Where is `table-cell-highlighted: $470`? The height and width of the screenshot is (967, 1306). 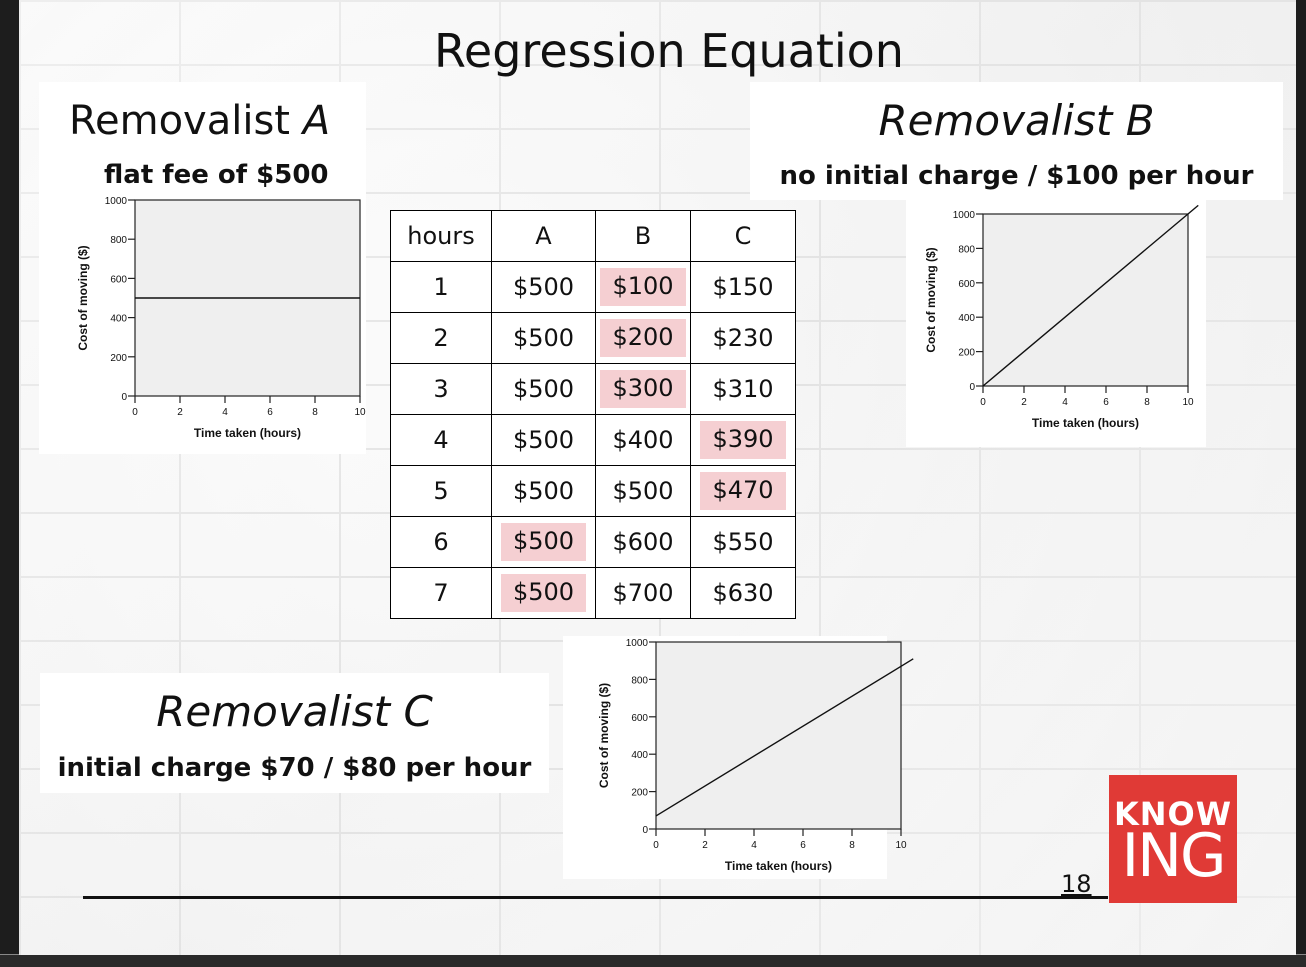
table-cell-highlighted: $470 is located at coordinates (743, 491).